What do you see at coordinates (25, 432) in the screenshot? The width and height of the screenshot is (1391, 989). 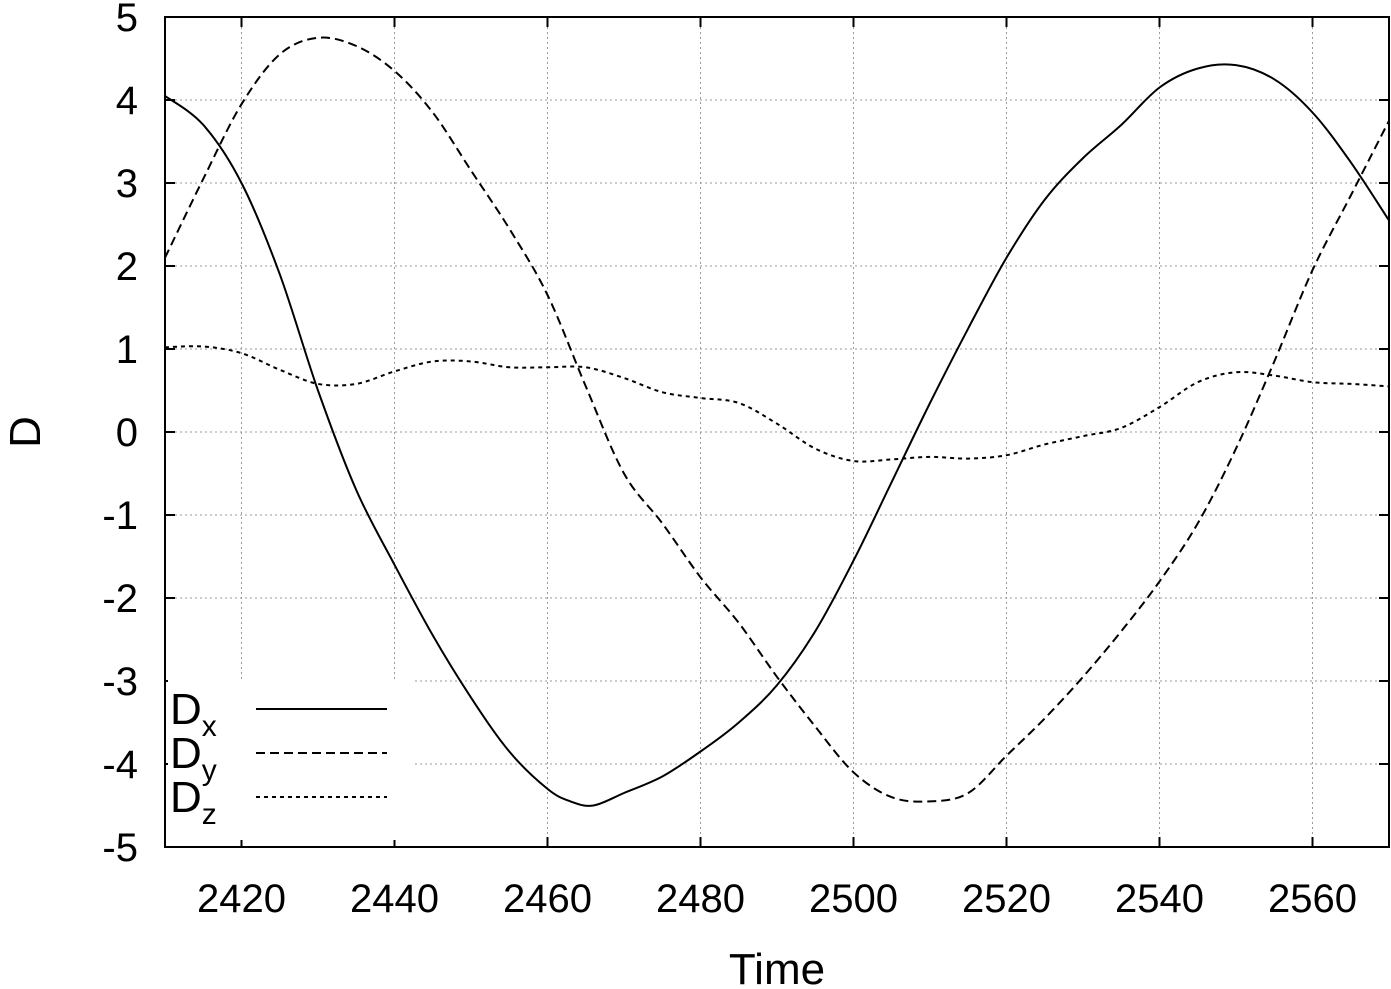 I see `y-axis-label: D` at bounding box center [25, 432].